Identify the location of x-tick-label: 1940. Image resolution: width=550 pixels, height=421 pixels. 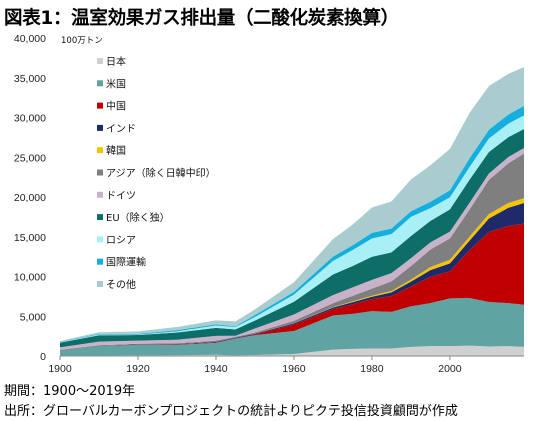
(216, 369).